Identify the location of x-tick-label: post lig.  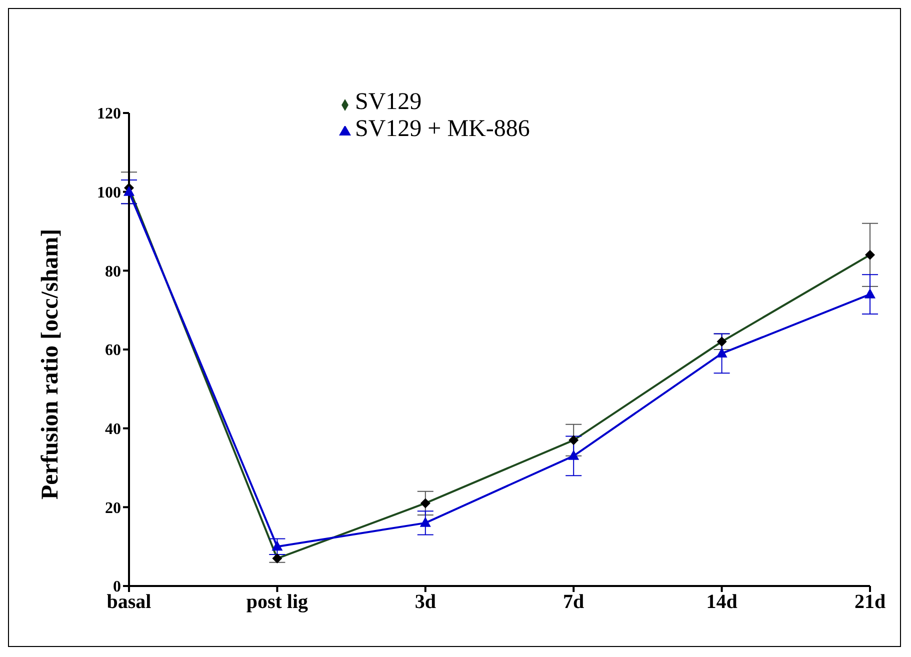
(277, 602).